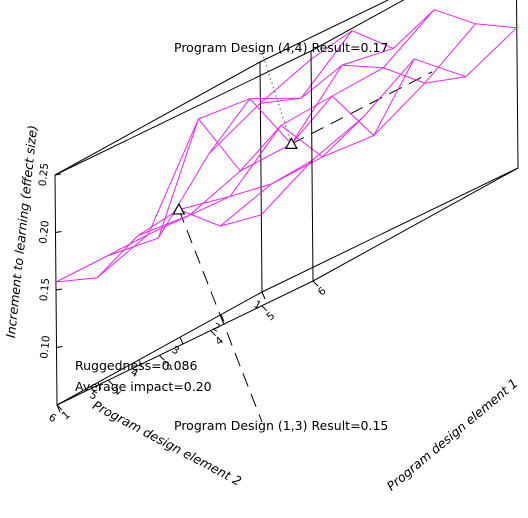  I want to click on z-tick-label: 0.15, so click(45, 289).